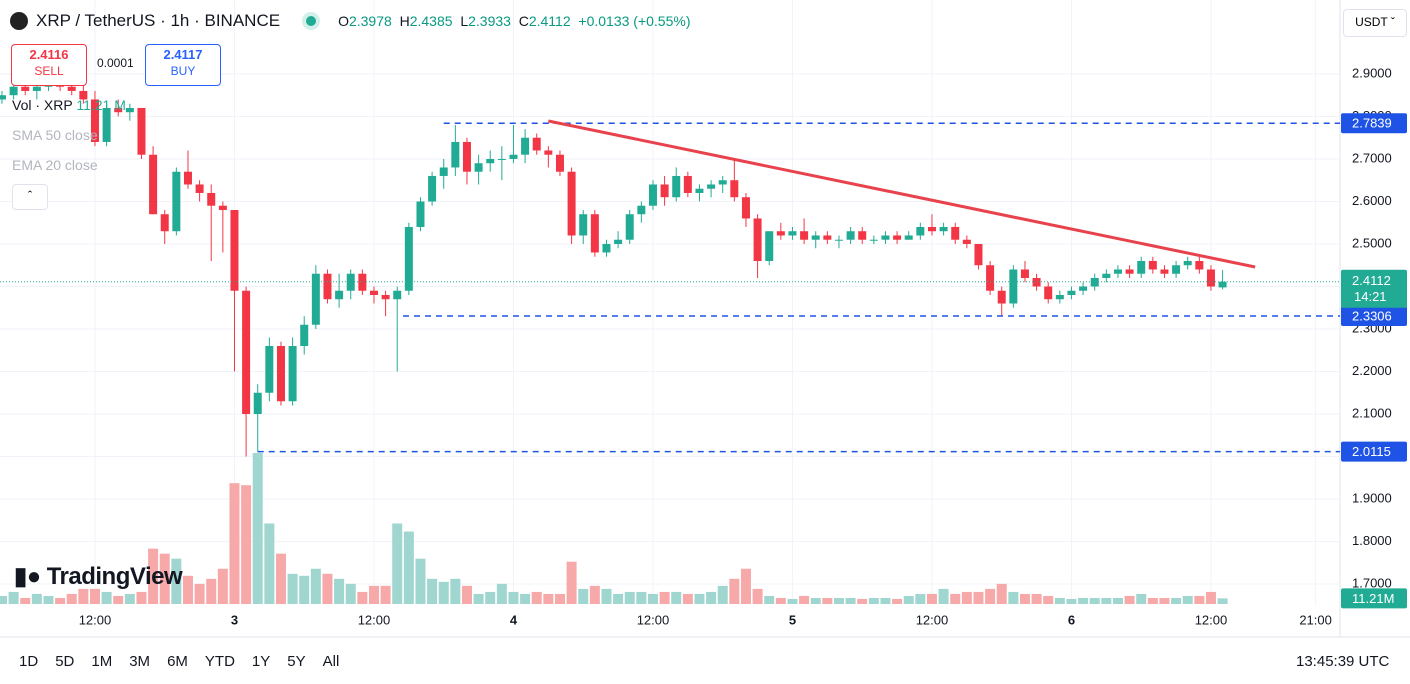 This screenshot has width=1410, height=684. What do you see at coordinates (1372, 200) in the screenshot?
I see `y-tick-label: 2.6000` at bounding box center [1372, 200].